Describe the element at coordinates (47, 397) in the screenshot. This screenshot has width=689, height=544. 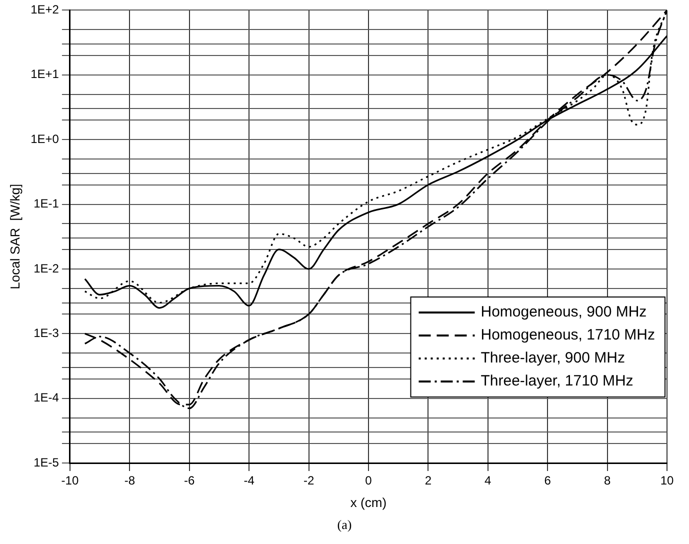
I see `y-tick-label: 1E-4` at that location.